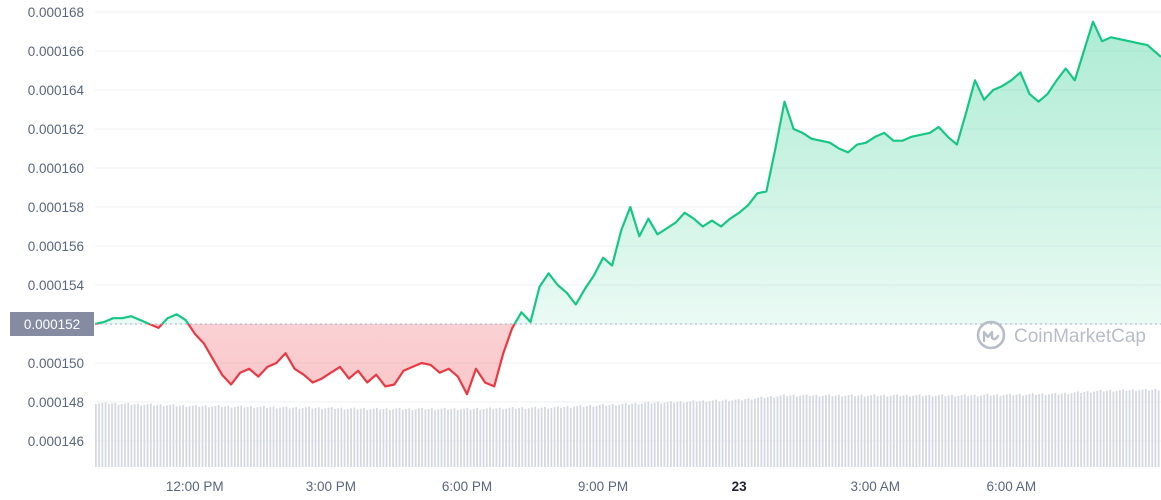 The width and height of the screenshot is (1161, 500). Describe the element at coordinates (875, 486) in the screenshot. I see `x-tick-label: 3:00 AM` at that location.